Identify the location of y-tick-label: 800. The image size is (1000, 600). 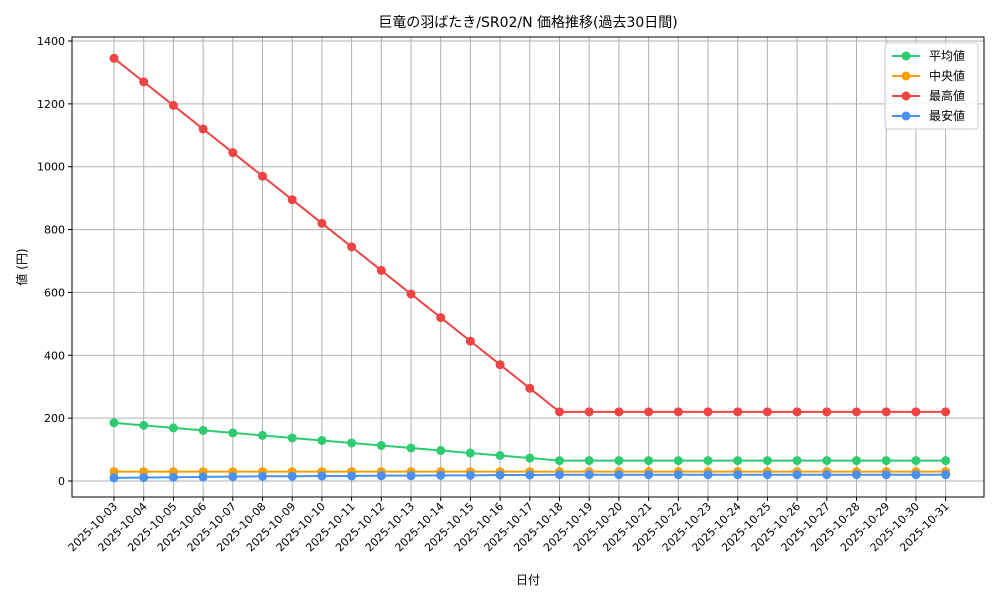
(54, 230).